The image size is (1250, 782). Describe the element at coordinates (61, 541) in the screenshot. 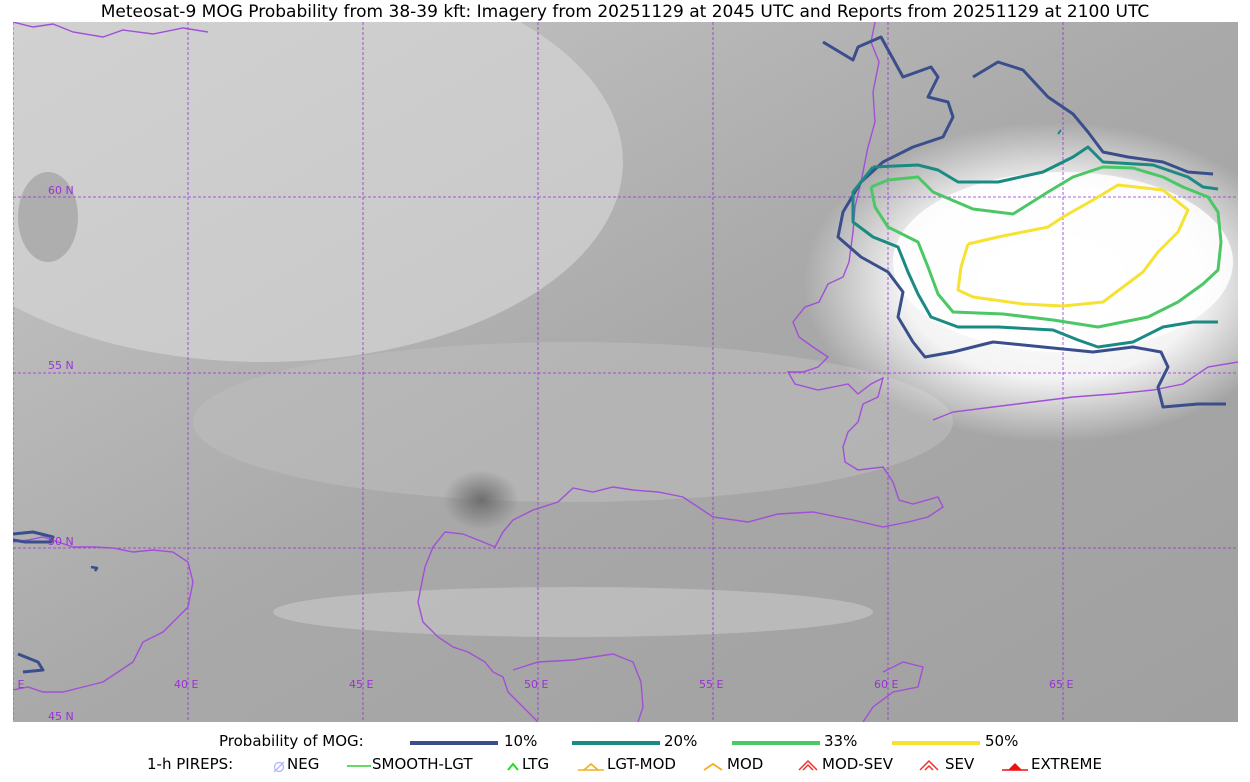

I see `lat-label-50: 50 N` at that location.